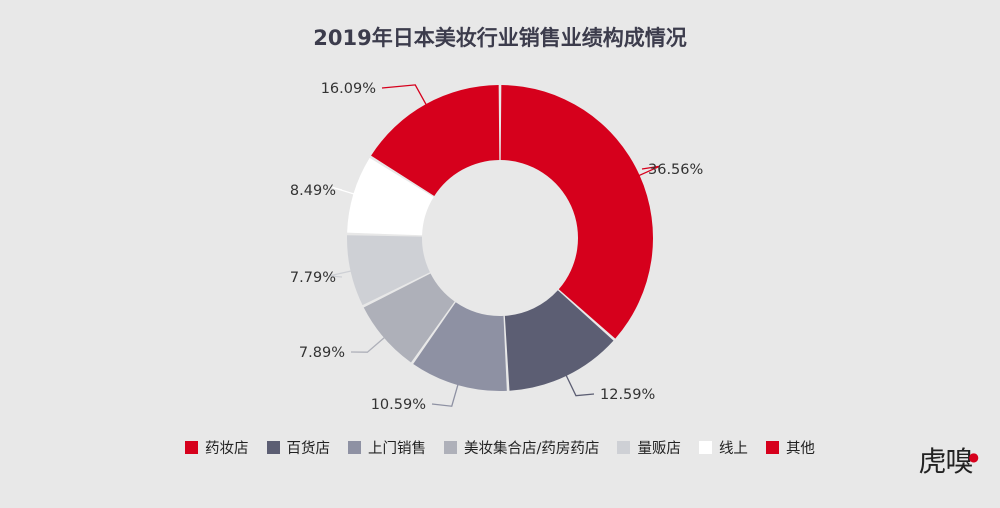  Describe the element at coordinates (946, 461) in the screenshot. I see `watermark-text: 虎嗅` at that location.